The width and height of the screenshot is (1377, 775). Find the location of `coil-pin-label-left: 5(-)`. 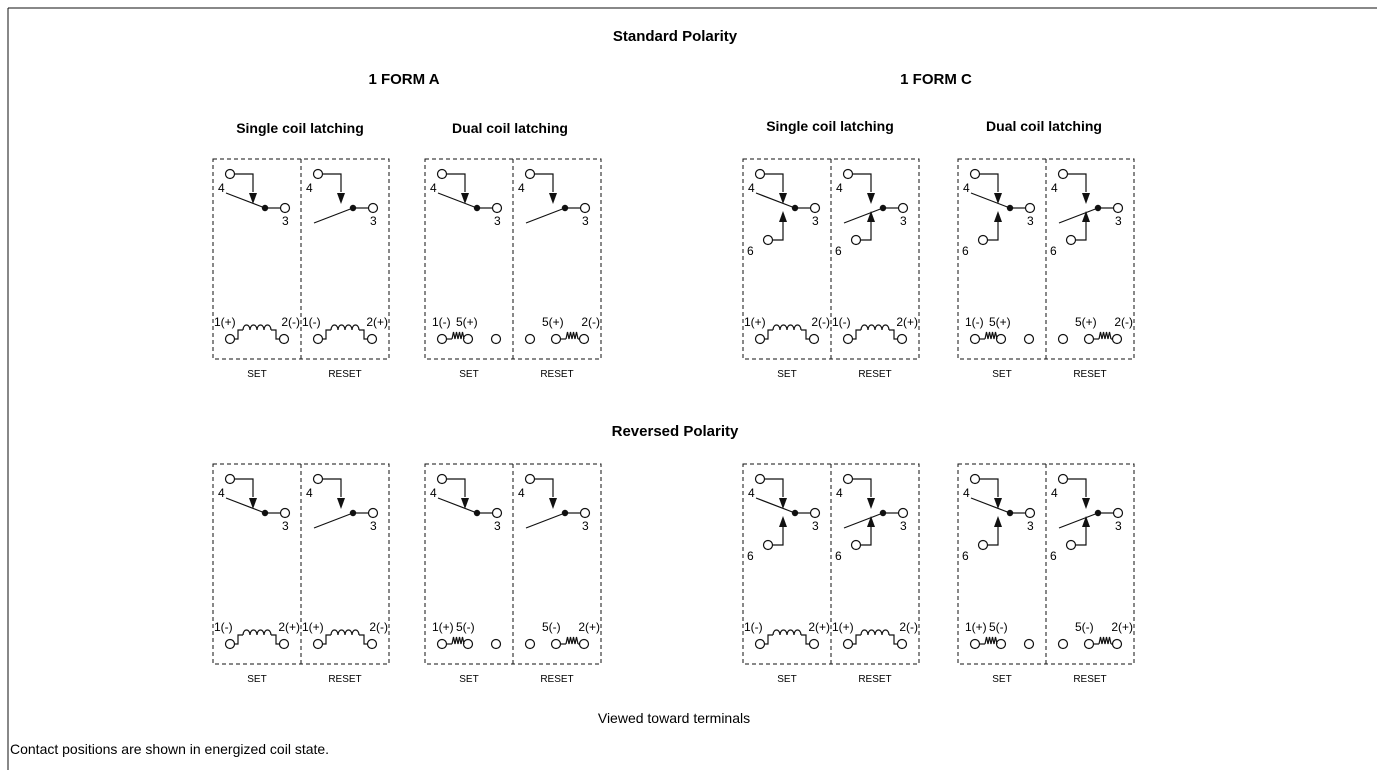

coil-pin-label-left: 5(-) is located at coordinates (551, 627).